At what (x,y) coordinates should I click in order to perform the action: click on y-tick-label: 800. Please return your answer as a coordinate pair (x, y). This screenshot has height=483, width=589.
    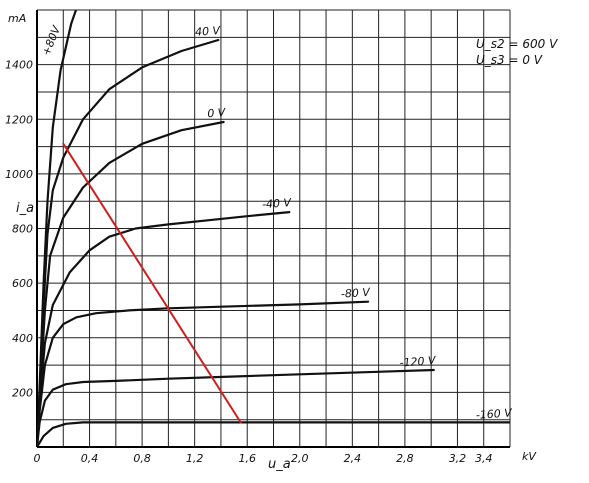
    Looking at the image, I should click on (22, 229).